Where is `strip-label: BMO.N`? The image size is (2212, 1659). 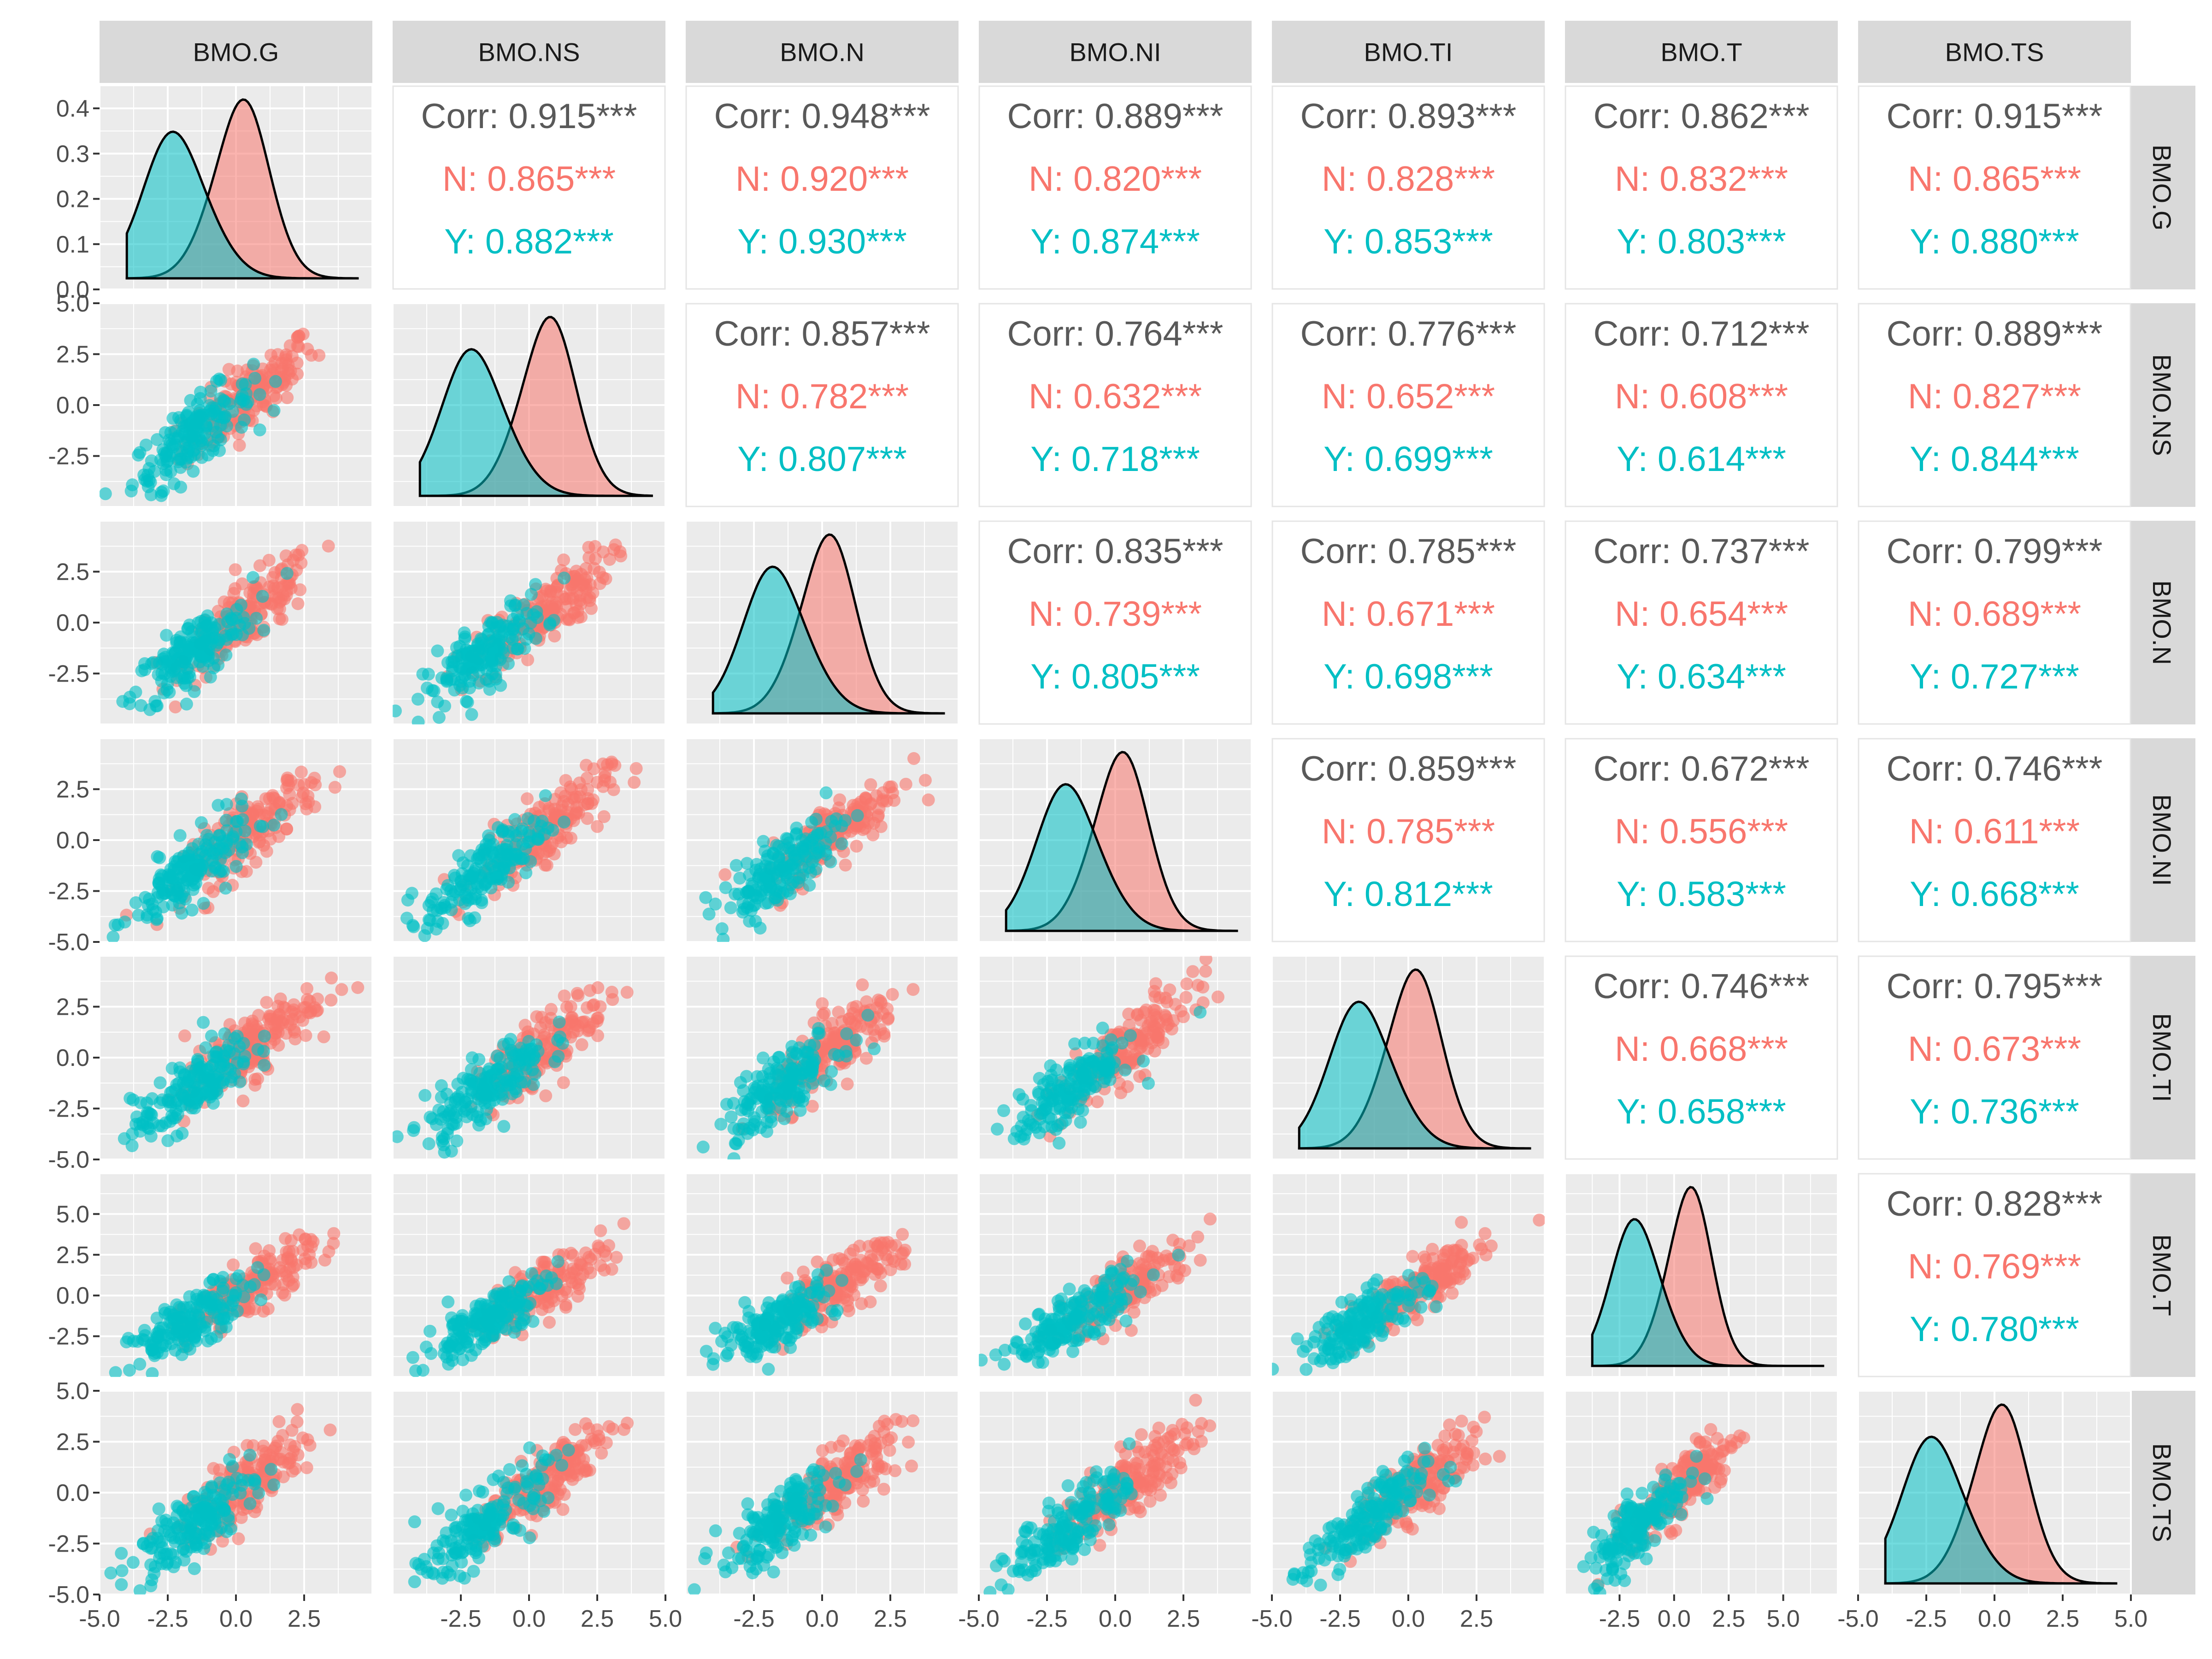
strip-label: BMO.N is located at coordinates (2162, 622).